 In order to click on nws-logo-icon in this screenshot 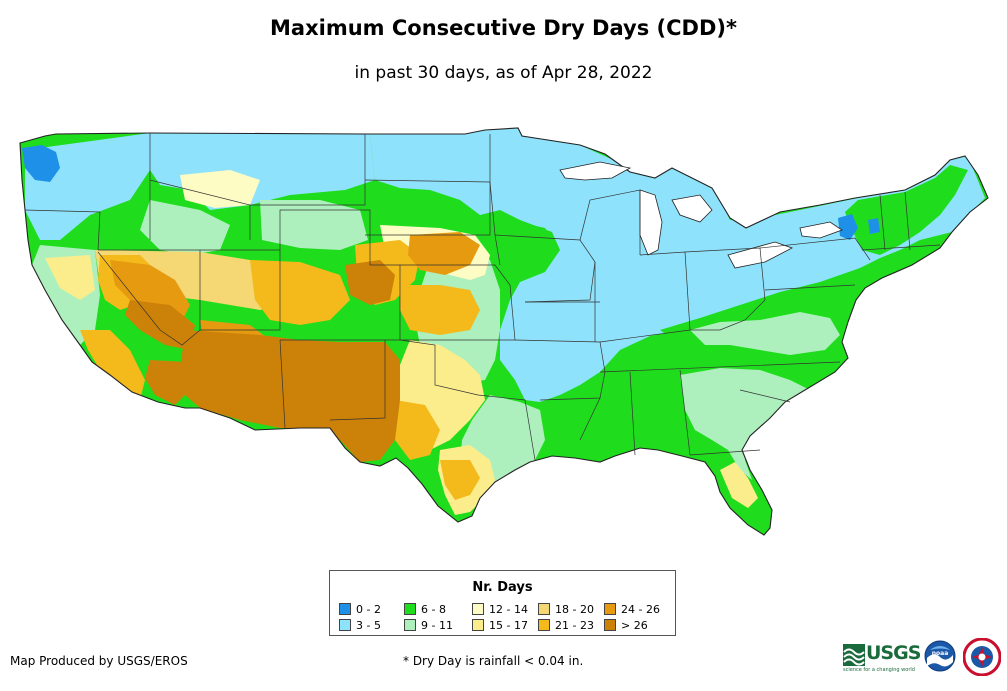, I will do `click(982, 657)`.